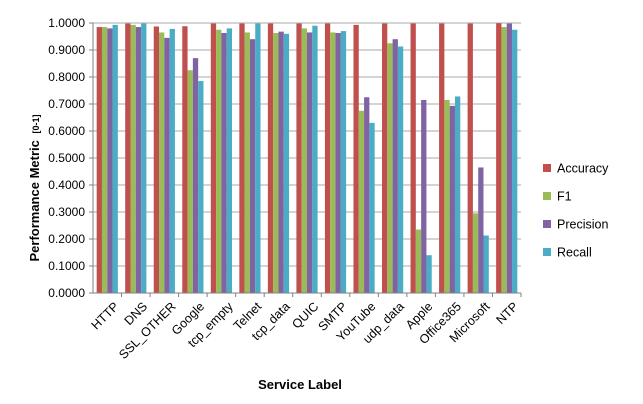  What do you see at coordinates (144, 158) in the screenshot?
I see `bar-recall-dns` at bounding box center [144, 158].